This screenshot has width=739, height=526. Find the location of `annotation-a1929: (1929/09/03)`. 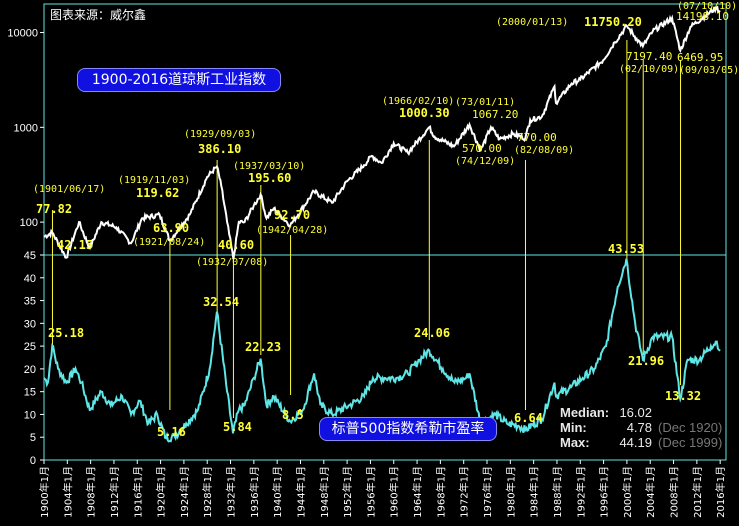

annotation-a1929: (1929/09/03) is located at coordinates (220, 134).